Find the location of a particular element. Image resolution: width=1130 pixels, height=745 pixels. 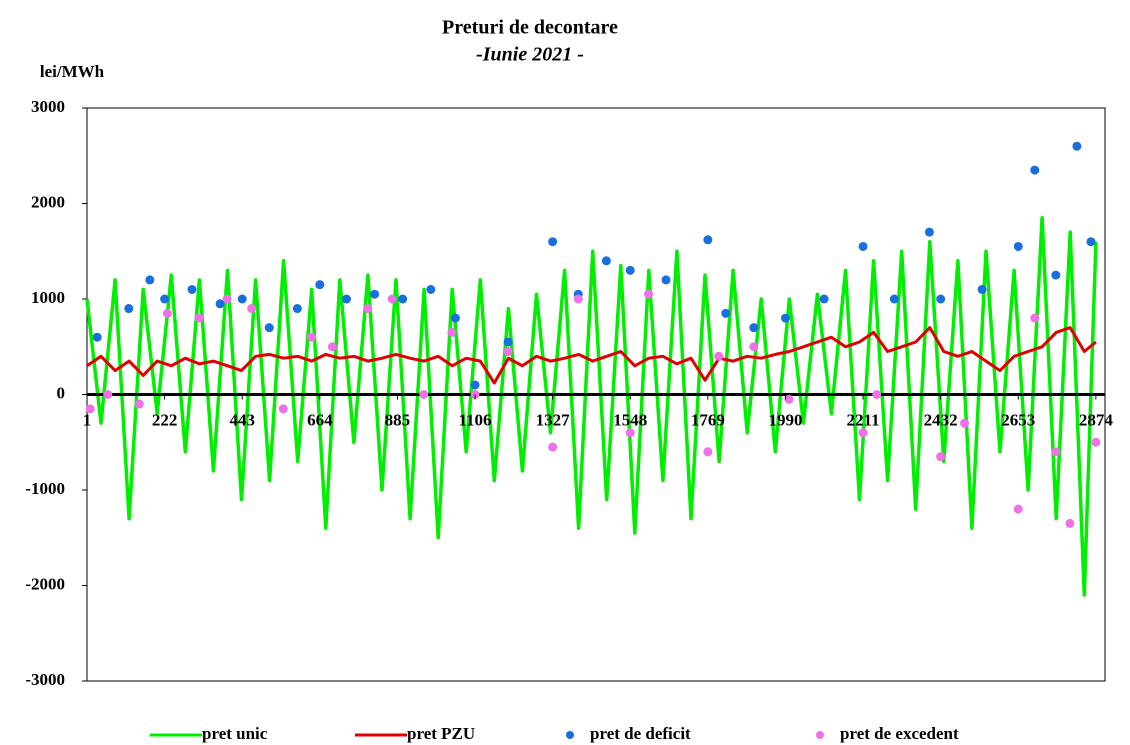

x-tick-label: 2432 is located at coordinates (941, 419).